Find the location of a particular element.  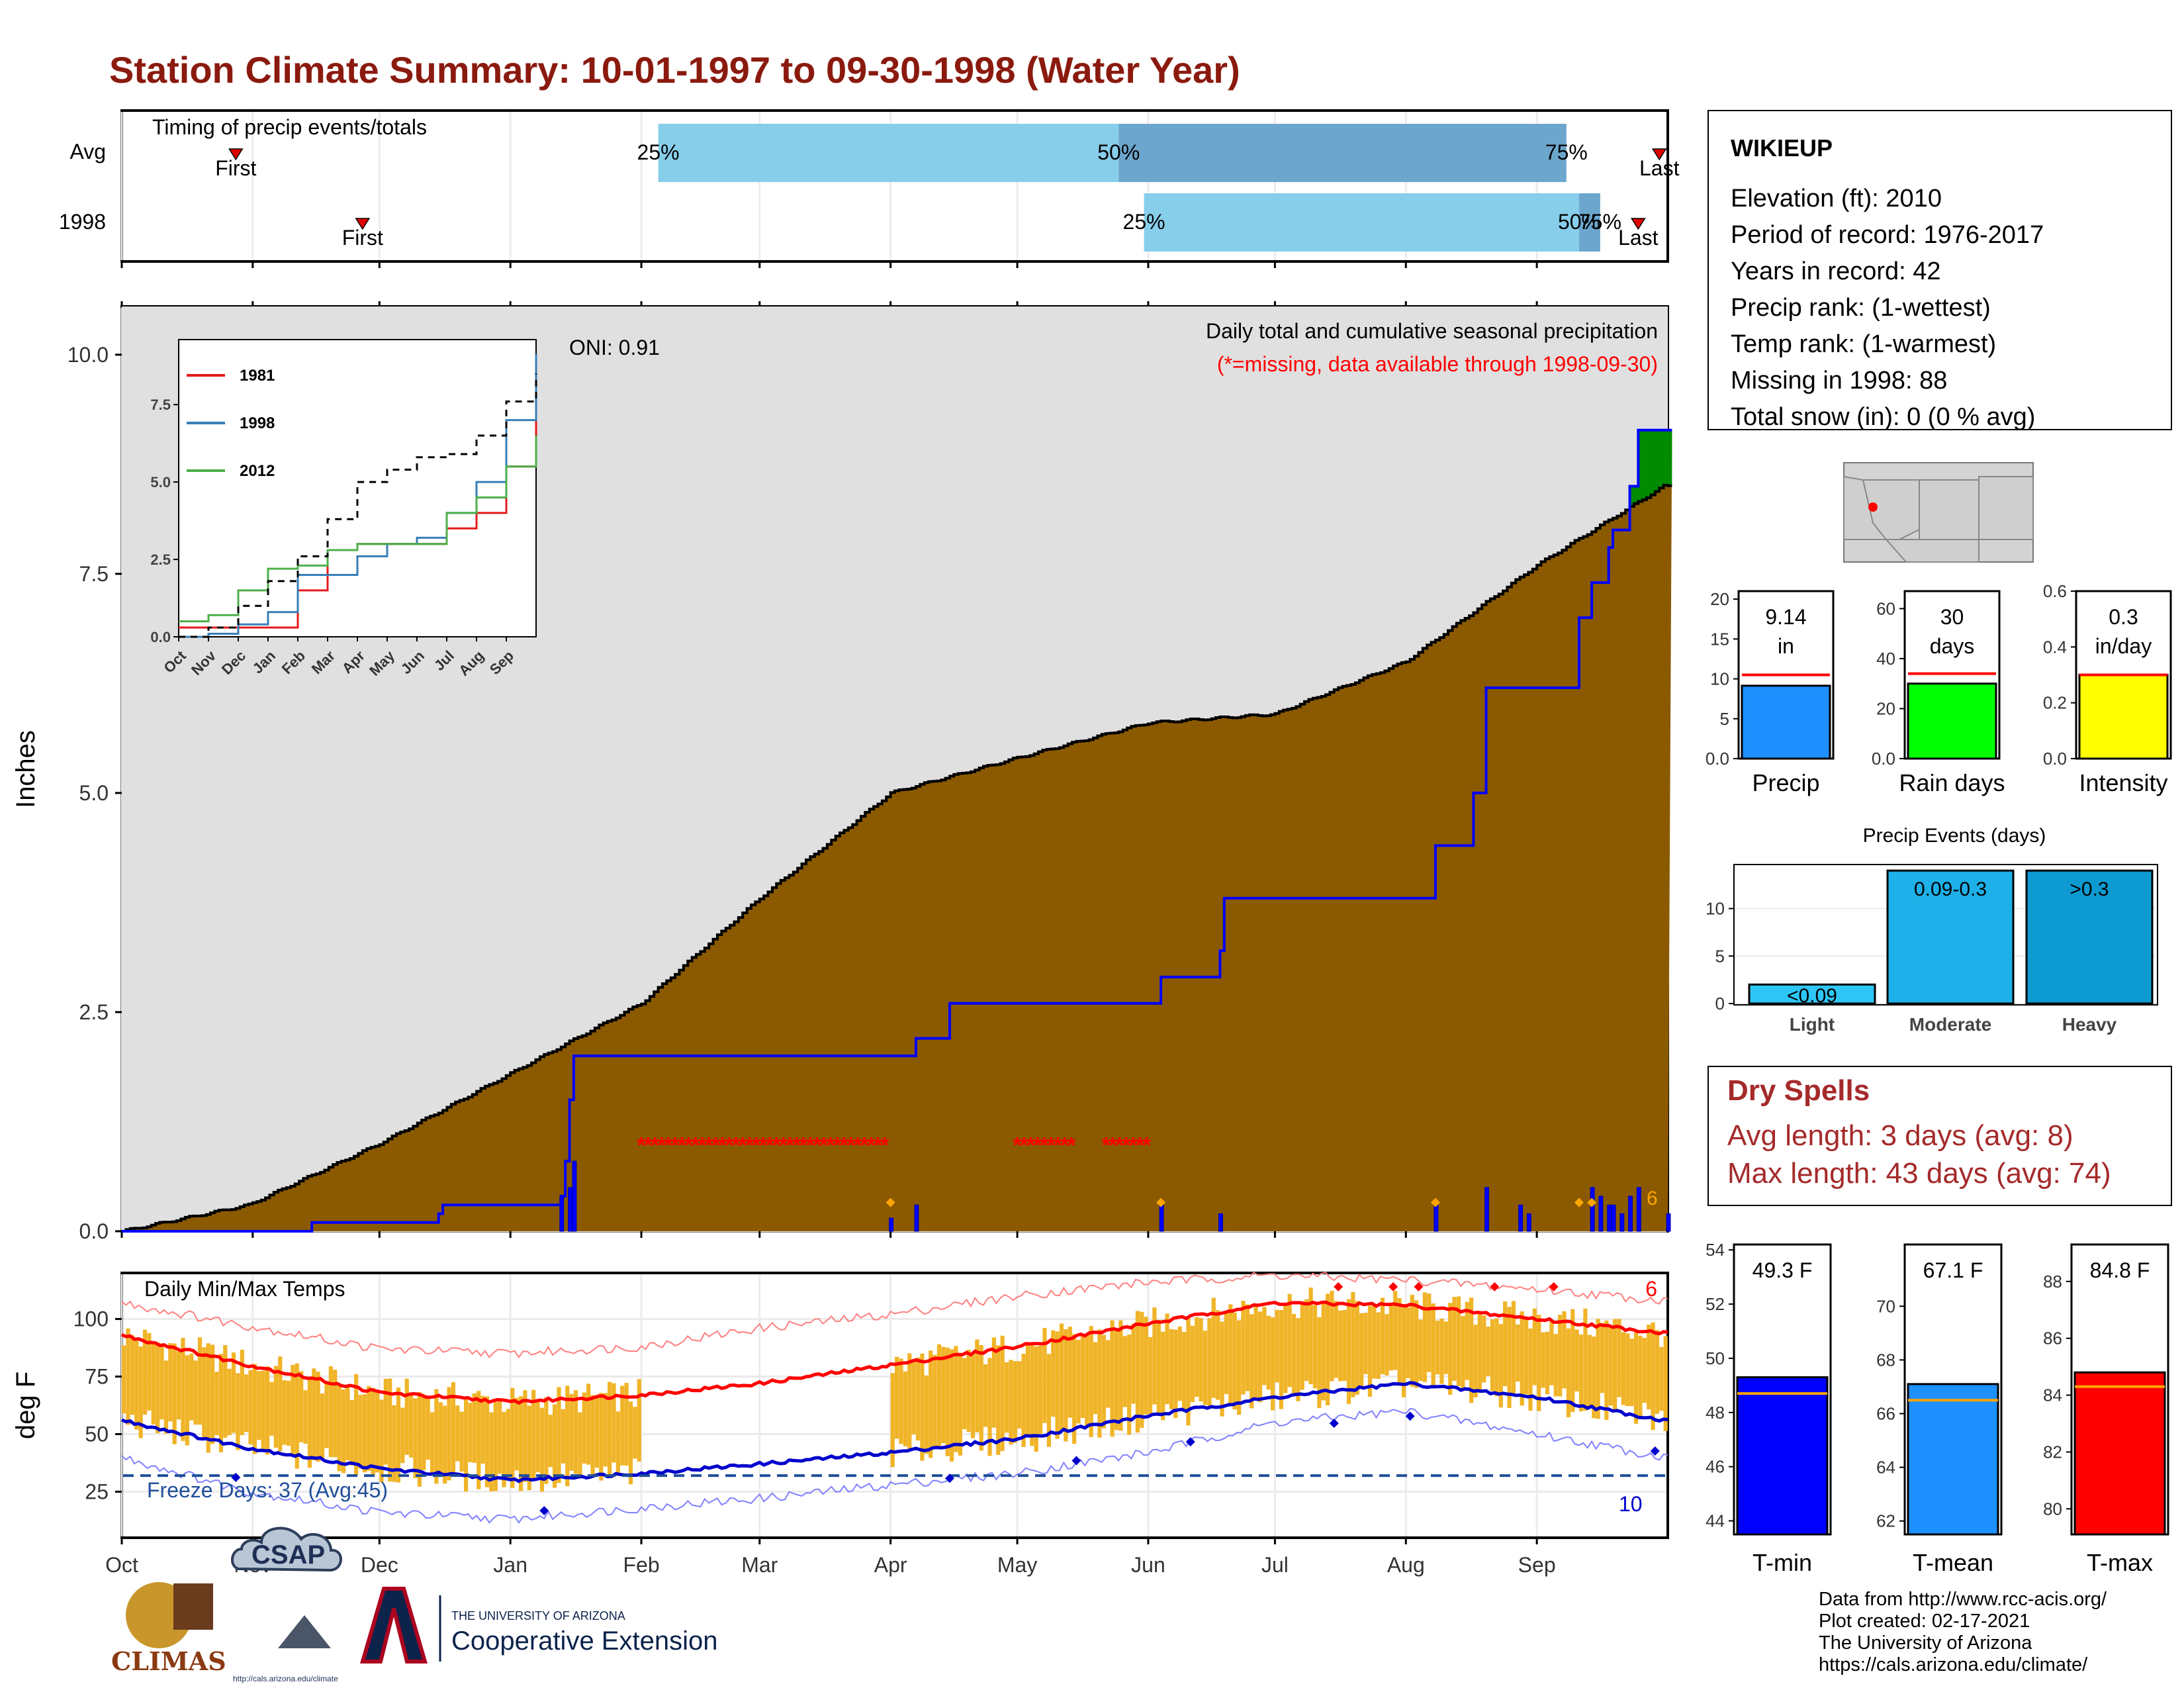

month-tick-label: May is located at coordinates (1017, 1565).